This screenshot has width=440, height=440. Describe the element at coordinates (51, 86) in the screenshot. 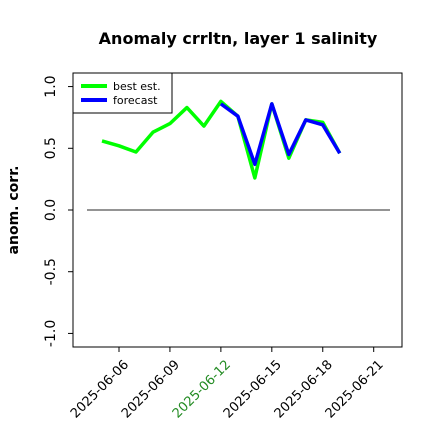

I see `y-tick-label: 1.0` at that location.